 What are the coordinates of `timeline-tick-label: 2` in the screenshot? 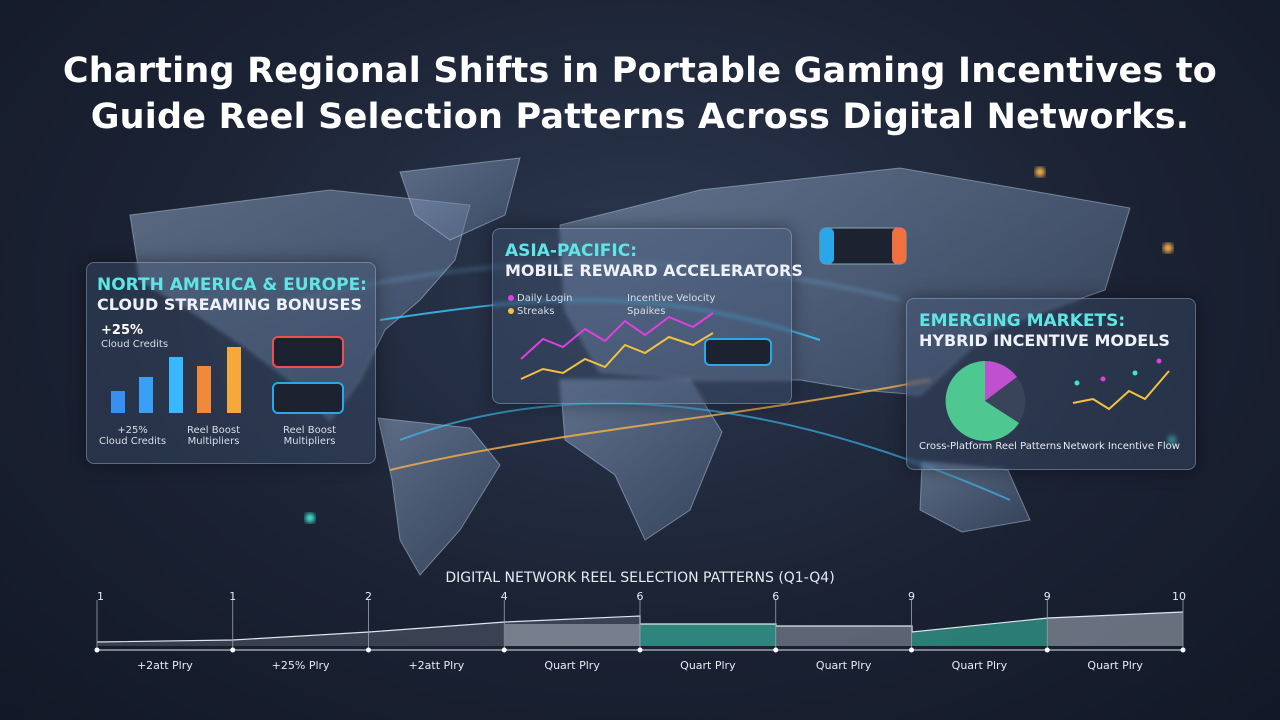 It's located at (368, 596).